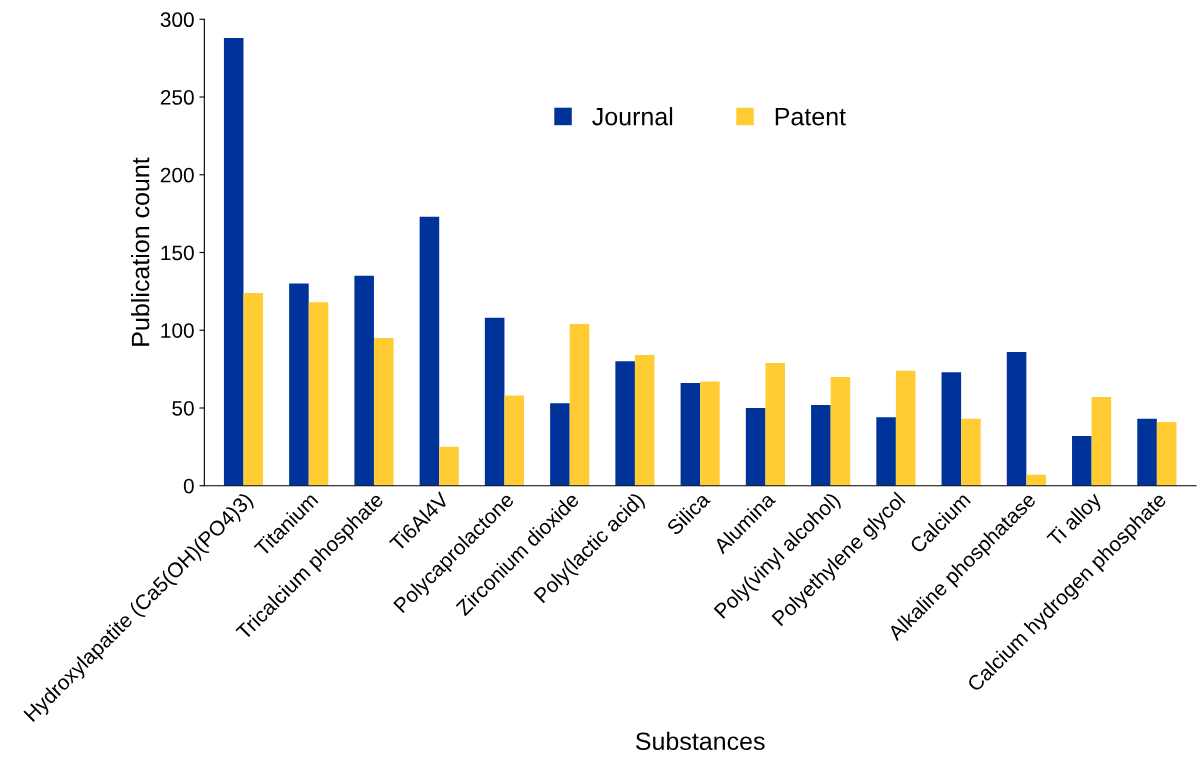 The height and width of the screenshot is (771, 1202). I want to click on legend-label: Journal, so click(632, 116).